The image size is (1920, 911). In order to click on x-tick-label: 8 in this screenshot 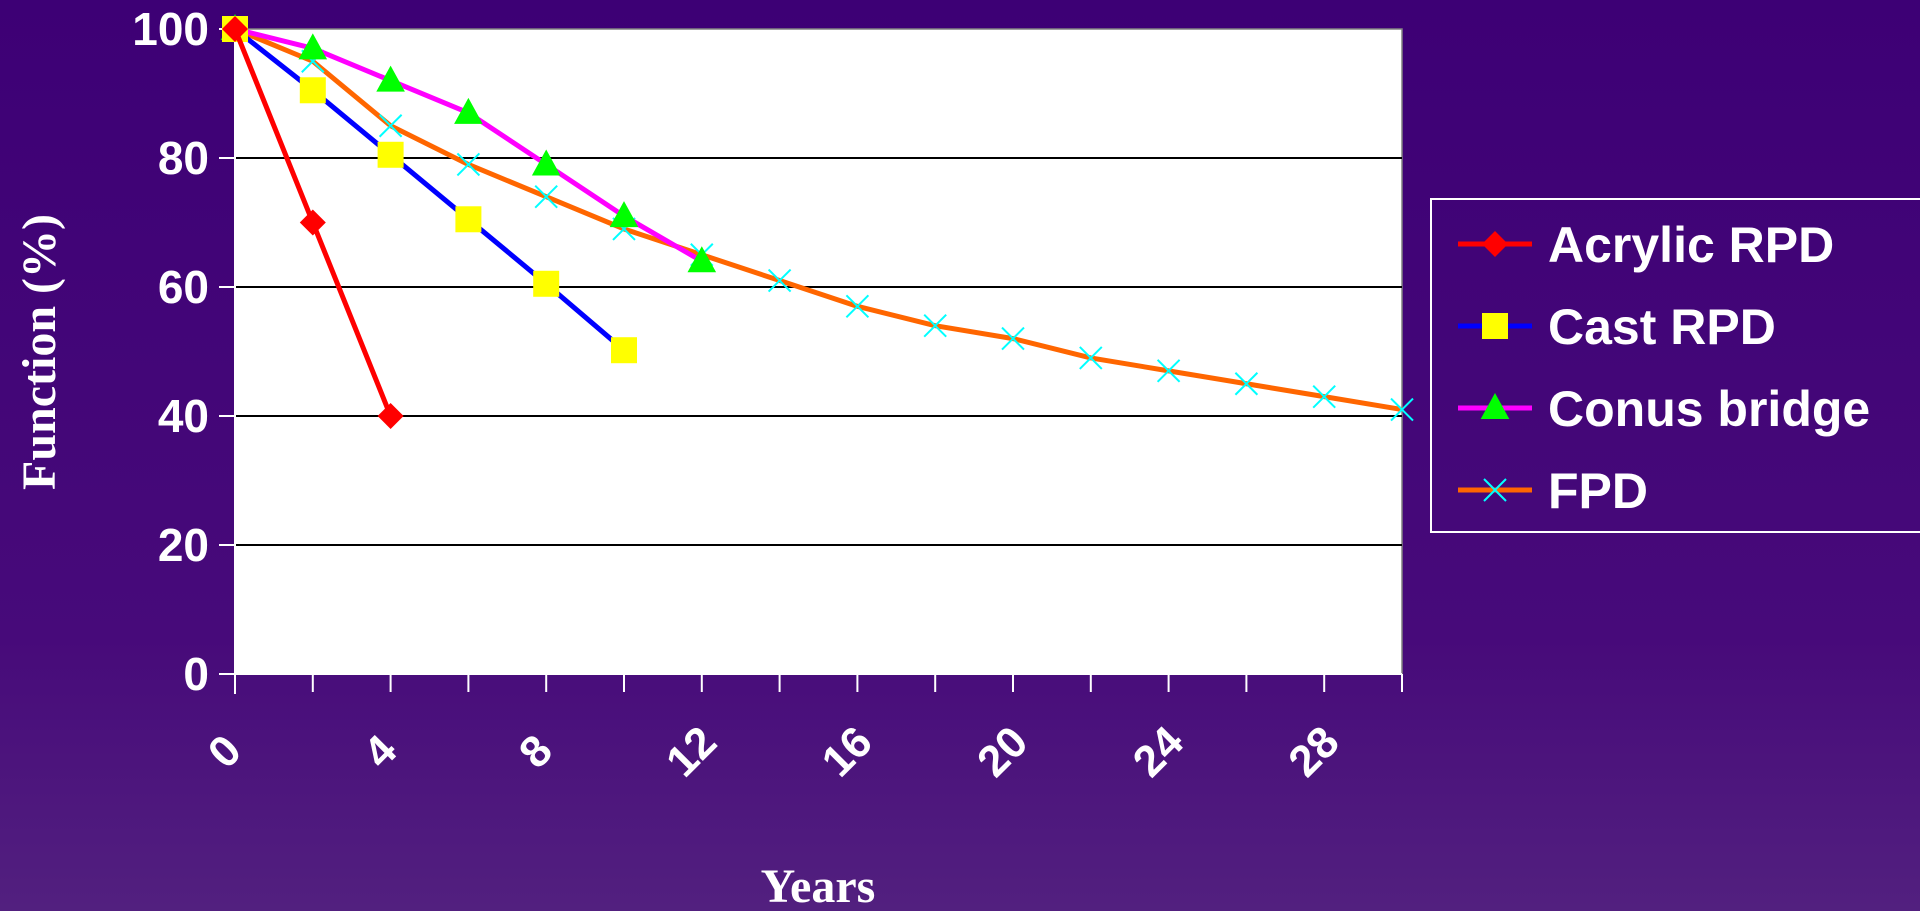, I will do `click(536, 752)`.